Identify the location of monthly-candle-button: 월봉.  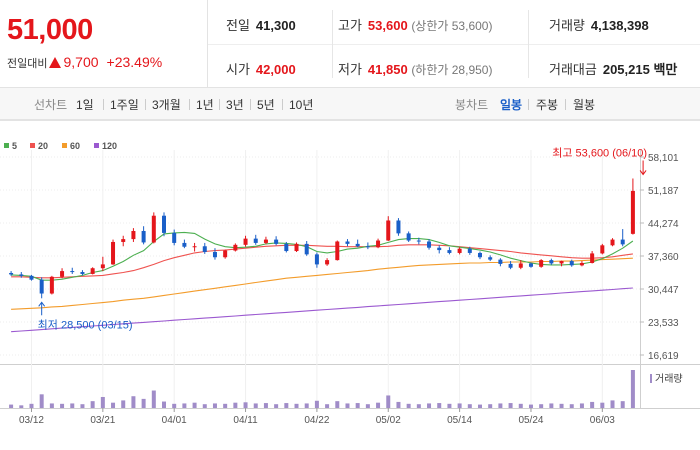
(584, 105).